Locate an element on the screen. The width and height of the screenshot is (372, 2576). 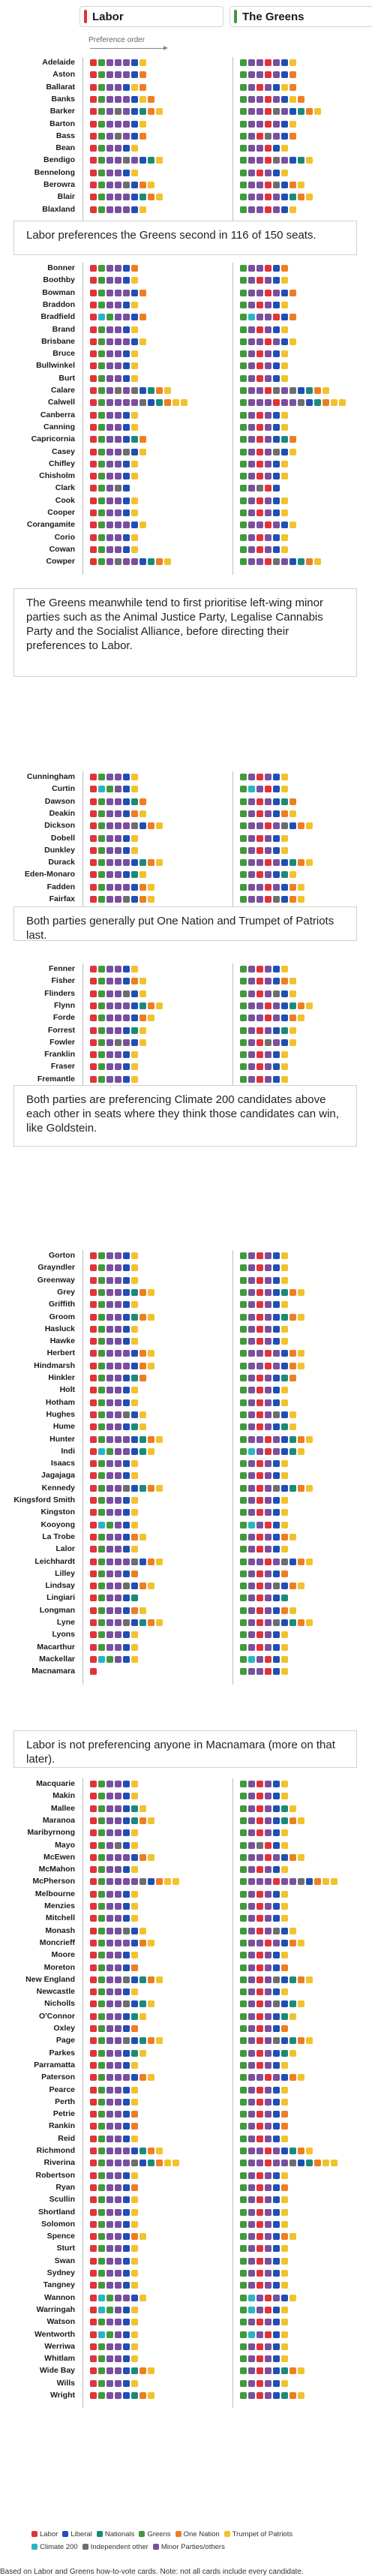
seat-label: Maranoa is located at coordinates (58, 1820).